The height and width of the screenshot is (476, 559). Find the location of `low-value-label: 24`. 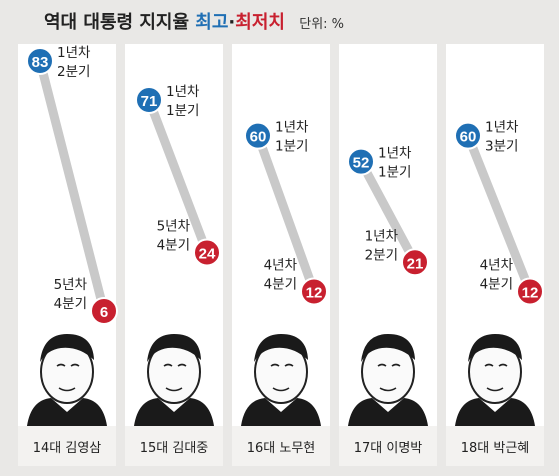

low-value-label: 24 is located at coordinates (207, 254).